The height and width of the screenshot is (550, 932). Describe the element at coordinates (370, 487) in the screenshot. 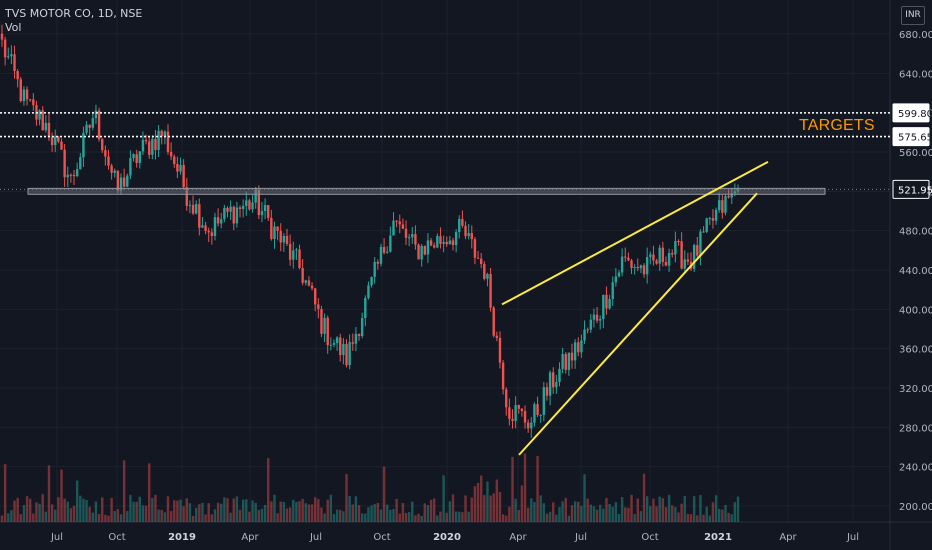

I see `volume-series` at that location.